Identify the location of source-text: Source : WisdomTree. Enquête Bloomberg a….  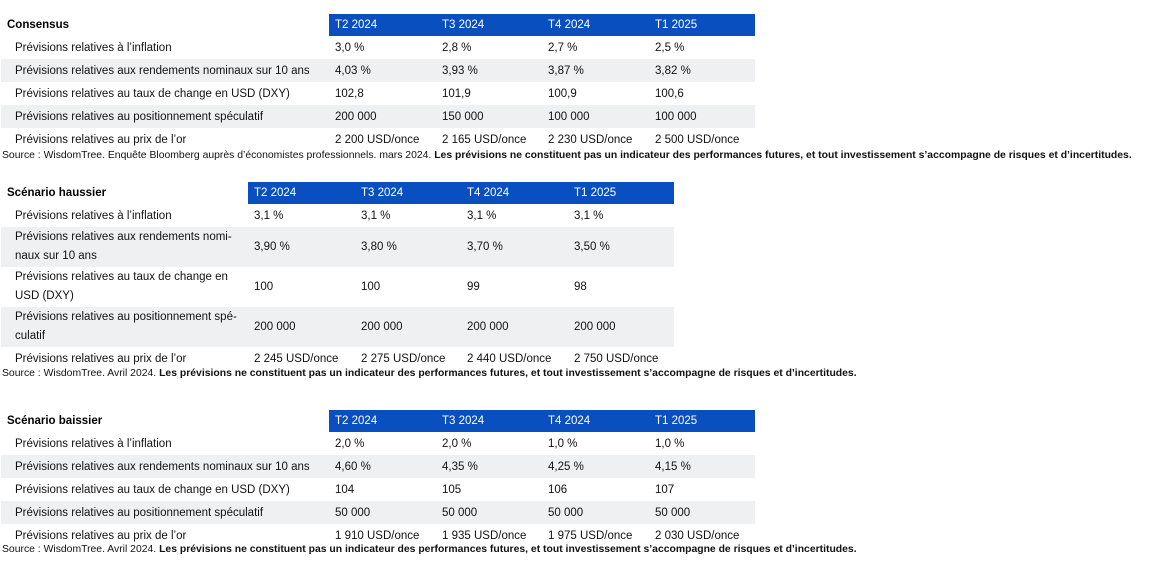
(218, 155).